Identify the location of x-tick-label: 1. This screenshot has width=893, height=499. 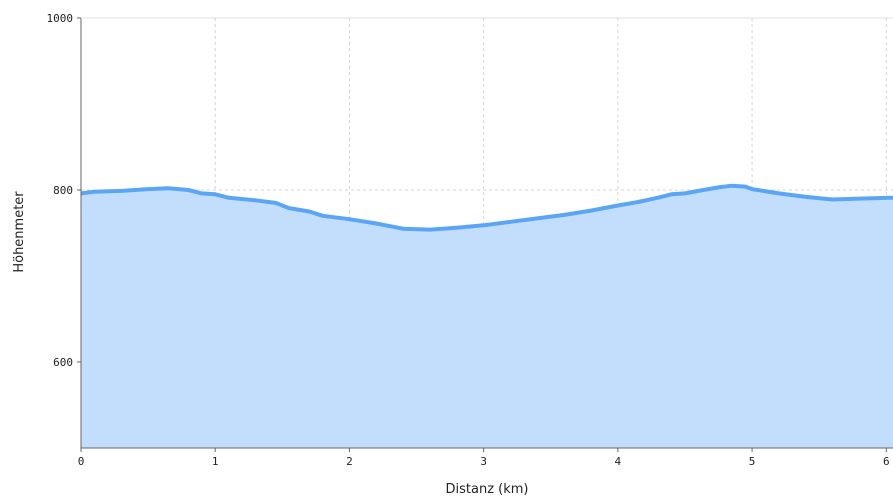
(215, 461).